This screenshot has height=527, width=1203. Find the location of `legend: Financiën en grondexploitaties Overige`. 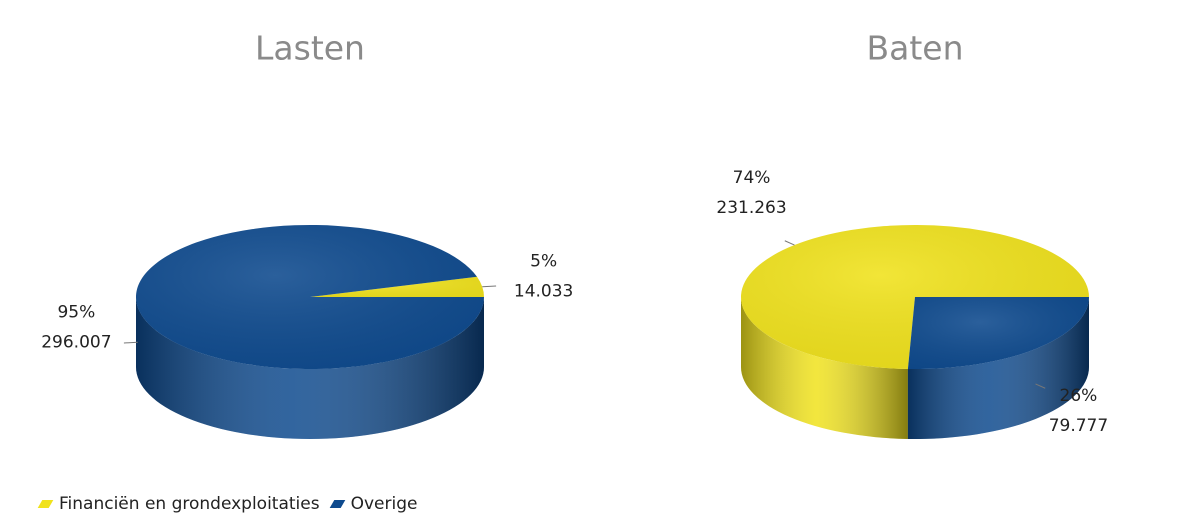

legend: Financiën en grondexploitaties Overige is located at coordinates (233, 504).